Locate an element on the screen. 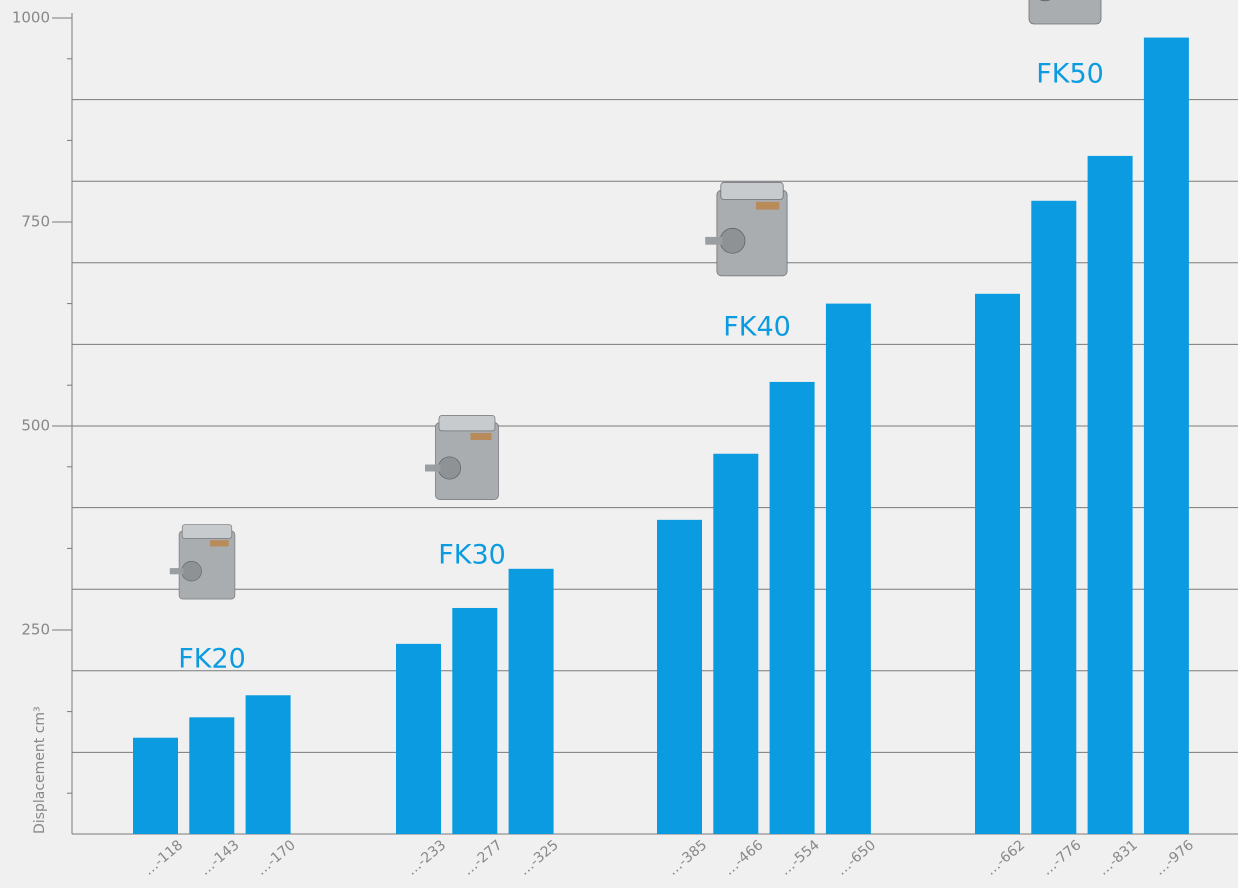  y-tick-label: 250 is located at coordinates (35, 630).